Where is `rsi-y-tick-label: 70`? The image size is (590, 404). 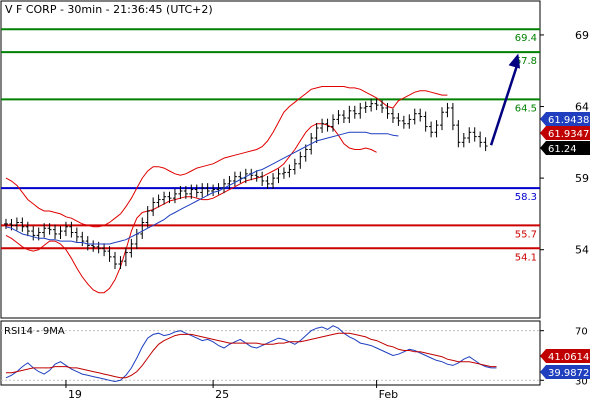
rsi-y-tick-label: 70 is located at coordinates (581, 332).